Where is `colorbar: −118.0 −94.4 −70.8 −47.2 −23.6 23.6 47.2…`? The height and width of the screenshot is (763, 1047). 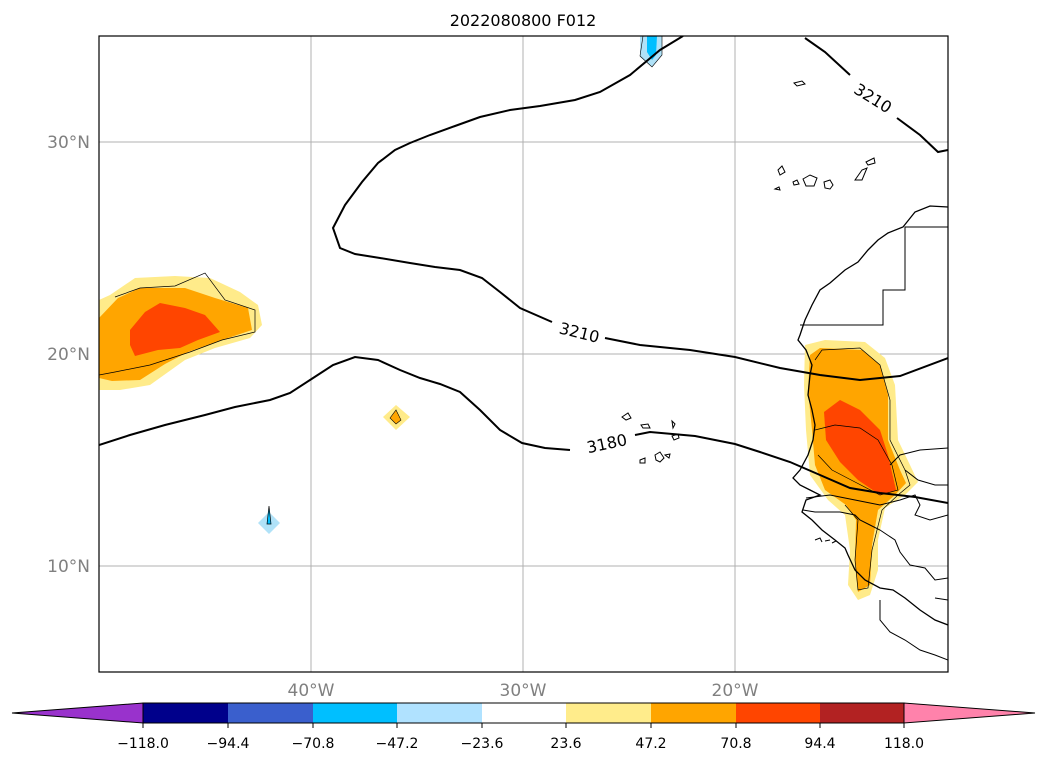 colorbar: −118.0 −94.4 −70.8 −47.2 −23.6 23.6 47.2… is located at coordinates (523, 727).